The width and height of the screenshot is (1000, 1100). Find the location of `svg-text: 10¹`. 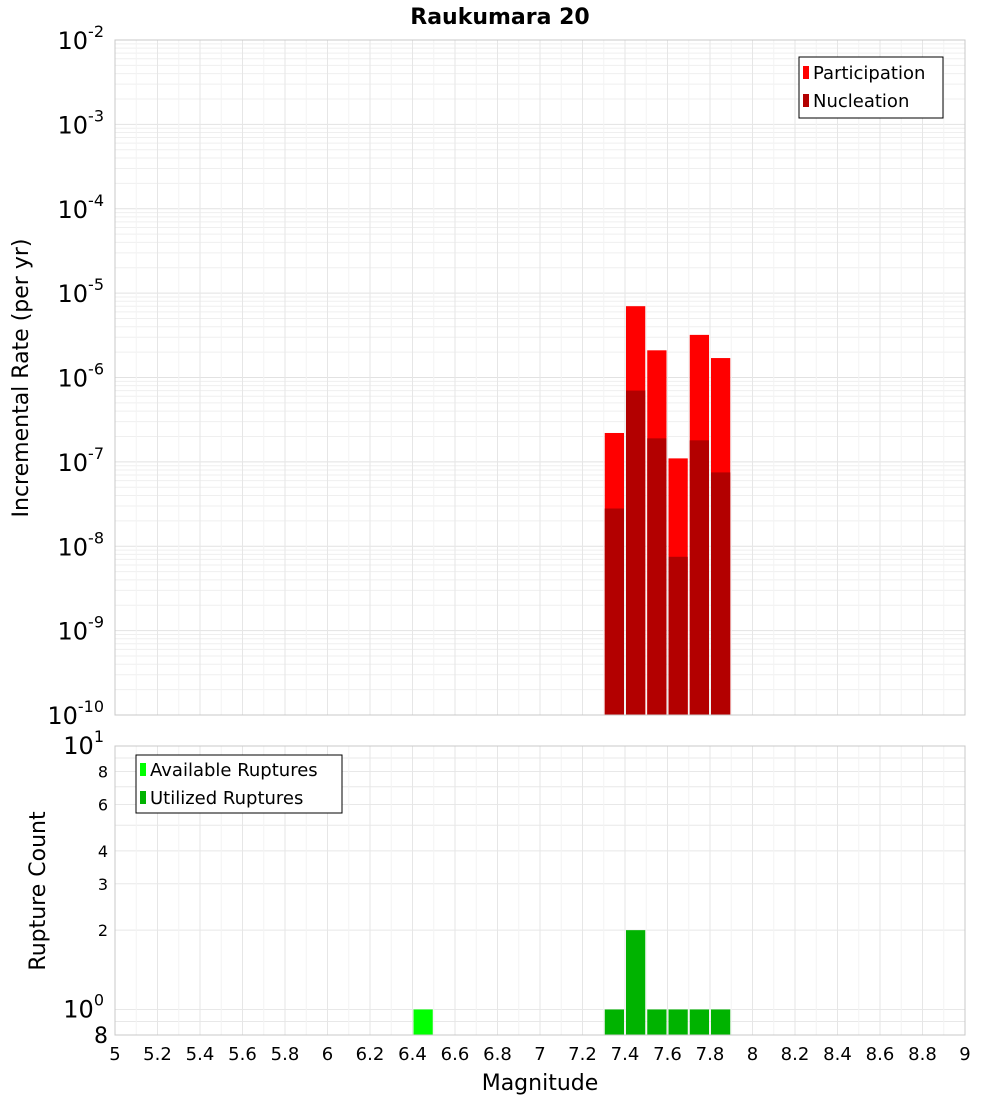

svg-text: 10¹ is located at coordinates (83, 743).